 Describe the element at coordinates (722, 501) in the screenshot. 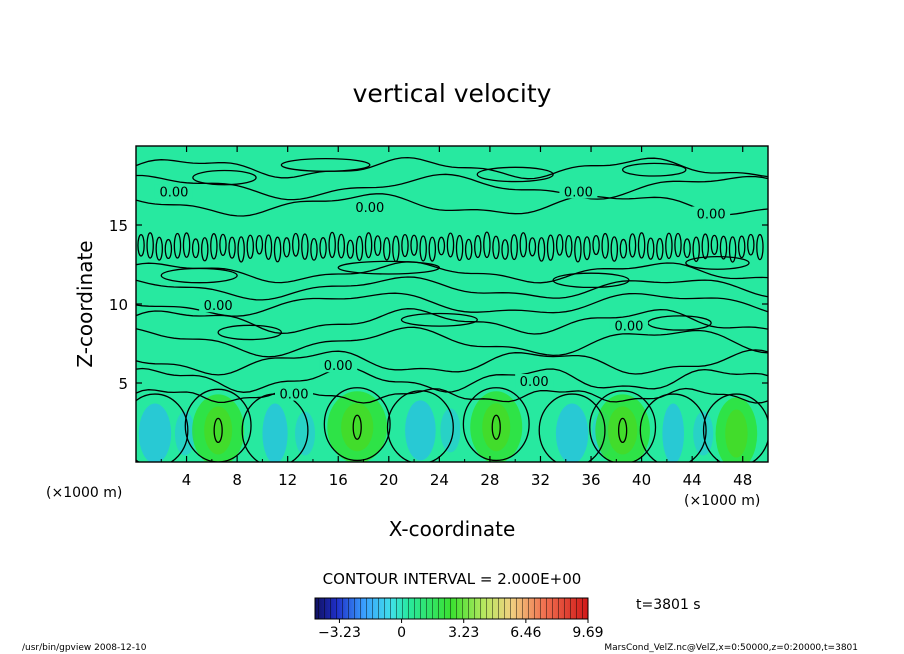

I see `x-unit-label-right: (×1000 m)` at that location.